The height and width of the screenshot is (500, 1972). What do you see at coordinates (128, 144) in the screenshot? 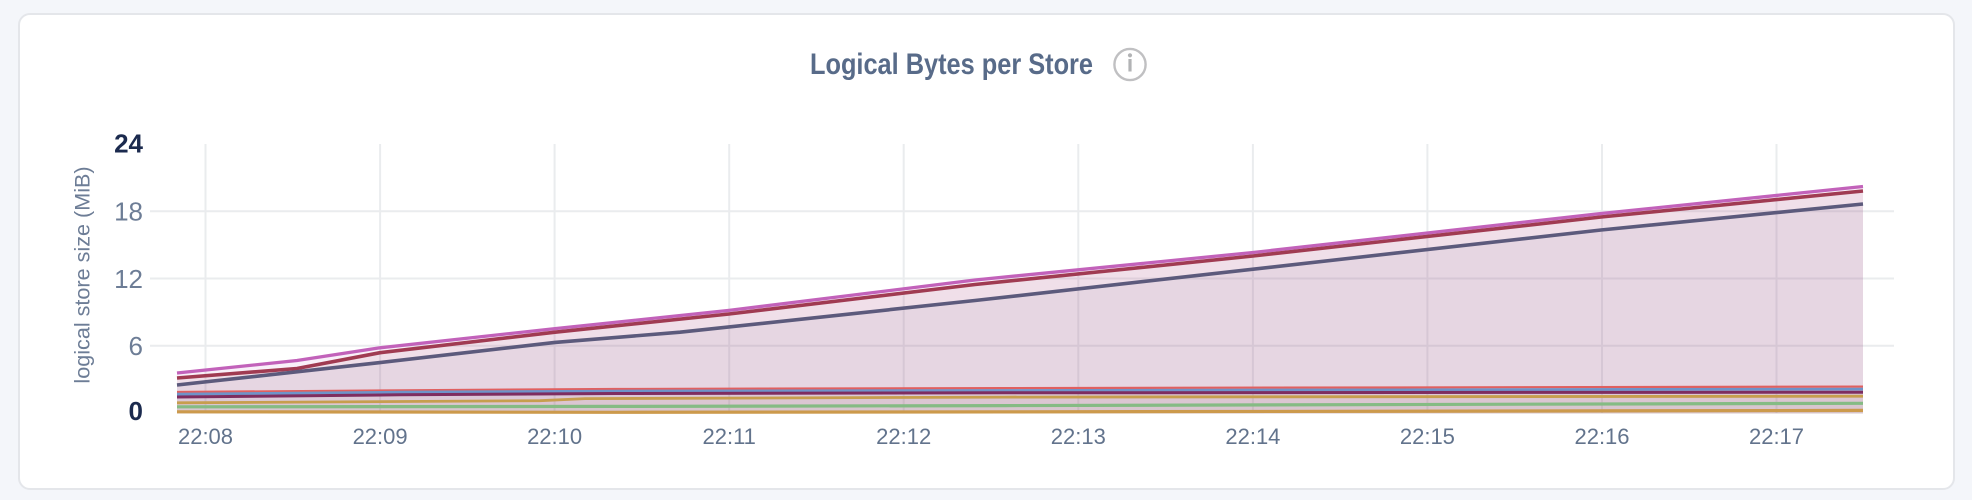
I see `svg-text: 24` at bounding box center [128, 144].